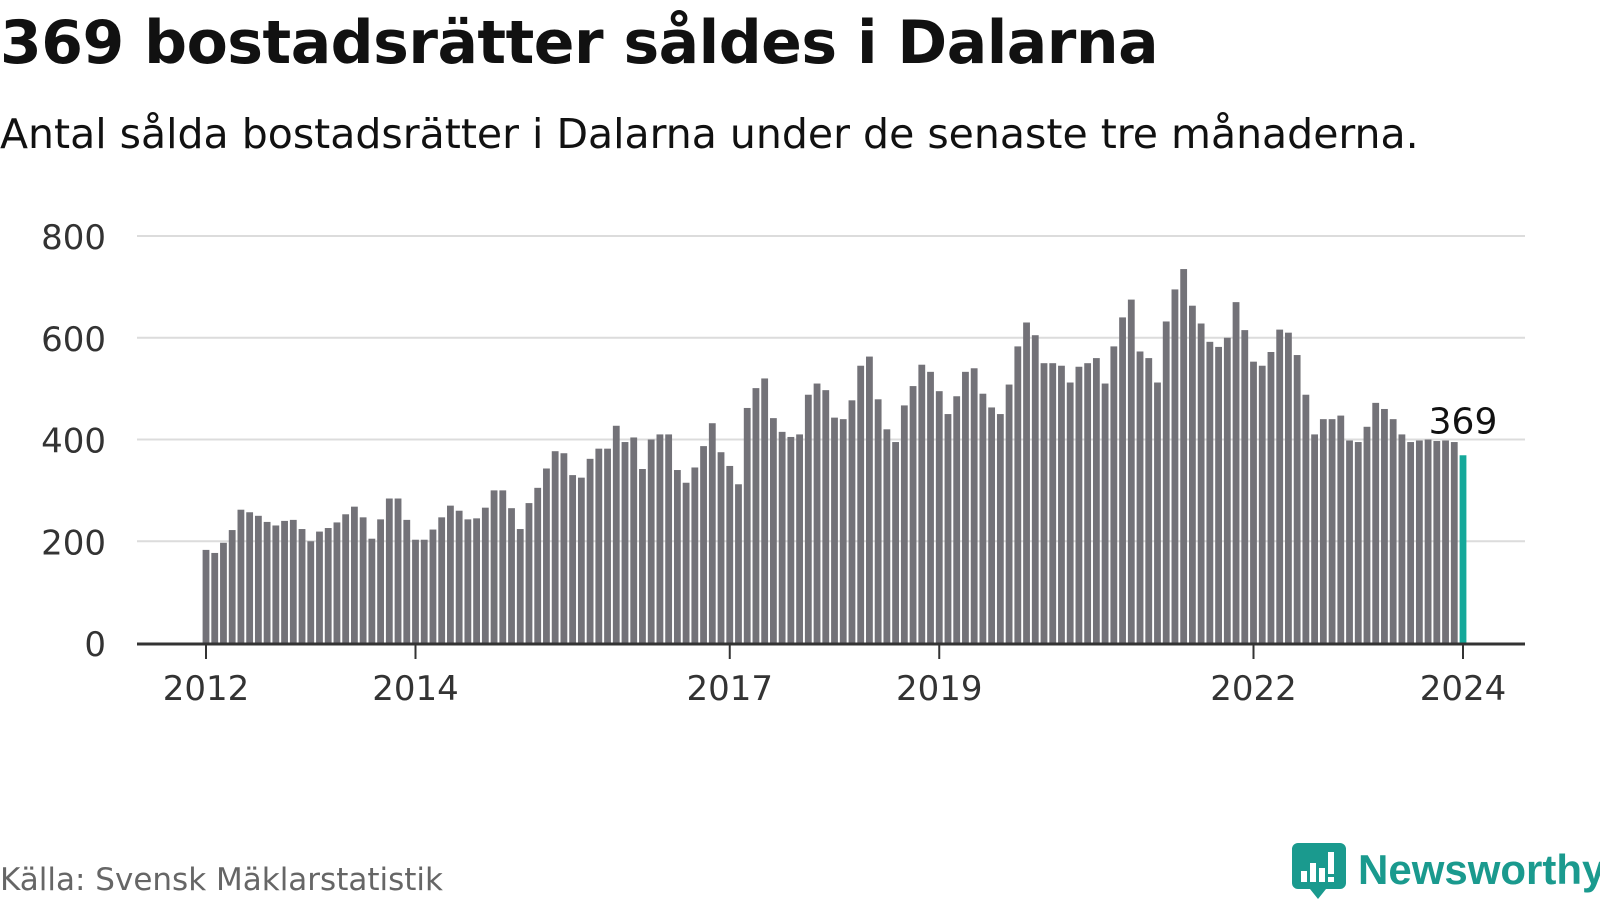  I want to click on brand-name: Newsworthy, so click(1479, 869).